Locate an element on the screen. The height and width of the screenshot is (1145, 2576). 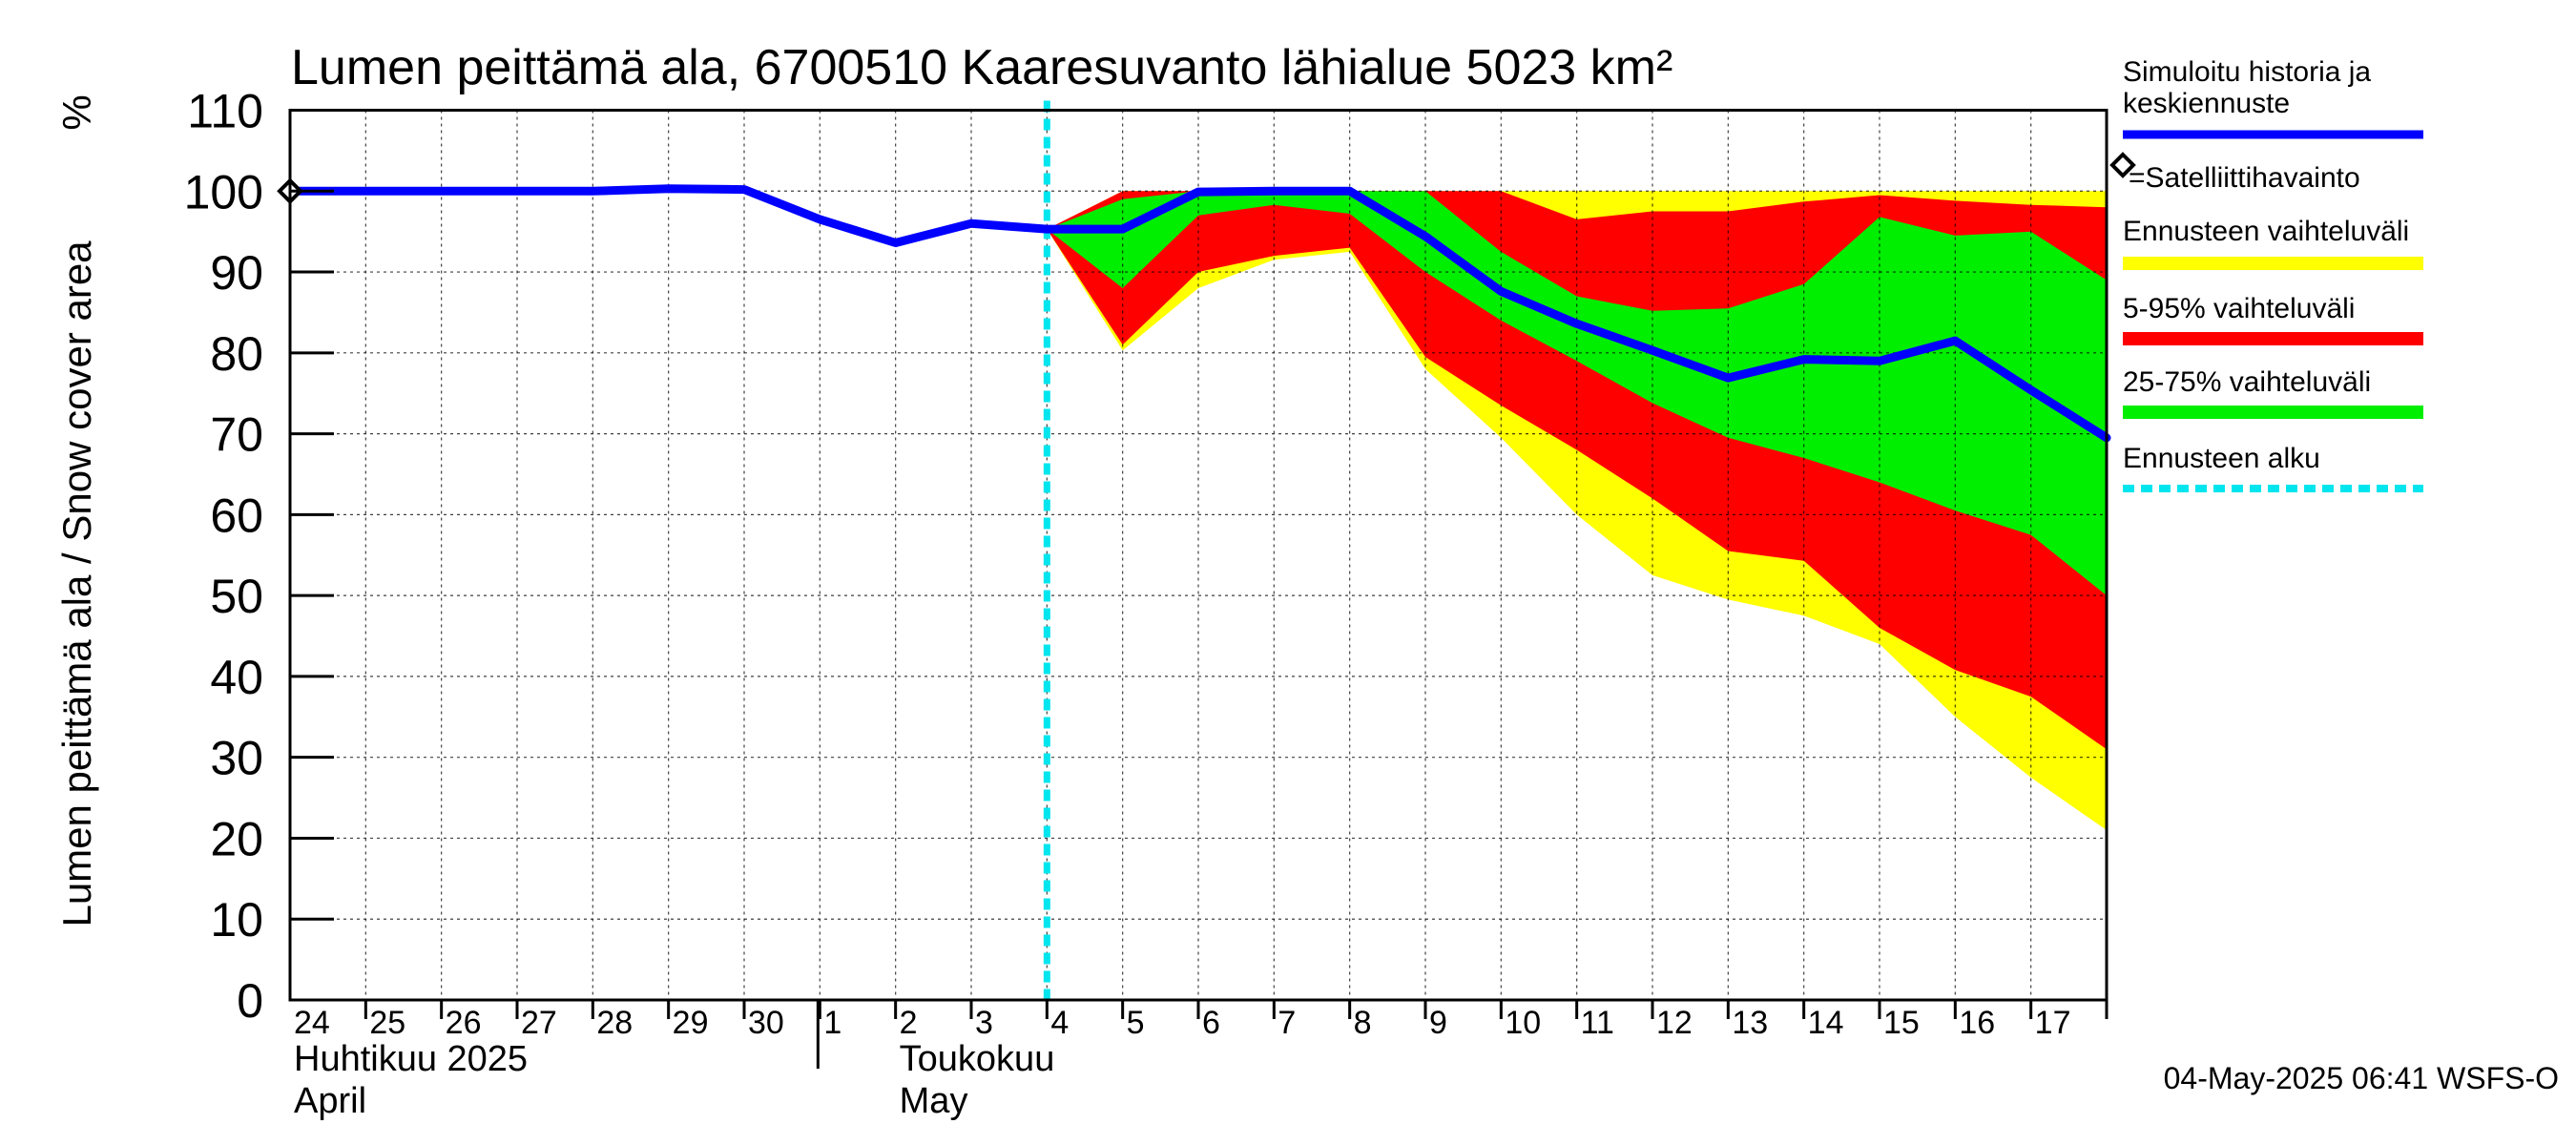
x-tick-label: 6 is located at coordinates (1211, 1023).